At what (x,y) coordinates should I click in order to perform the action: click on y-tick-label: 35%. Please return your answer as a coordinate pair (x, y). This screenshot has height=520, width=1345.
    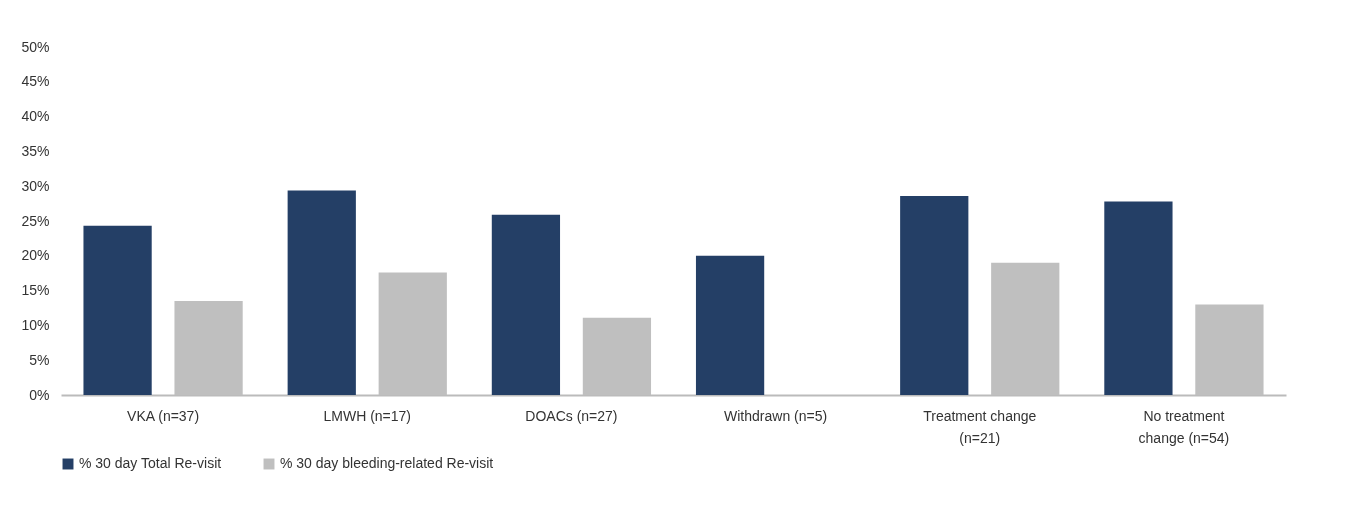
    Looking at the image, I should click on (35, 150).